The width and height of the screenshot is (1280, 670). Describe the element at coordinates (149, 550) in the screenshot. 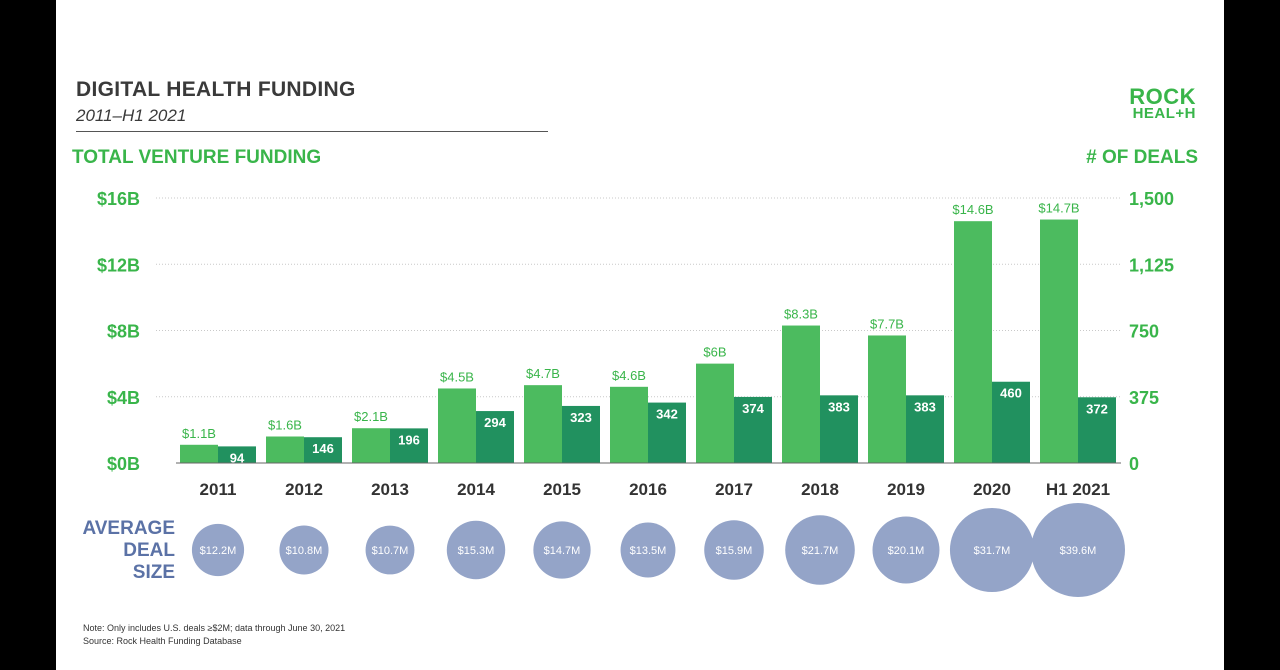

I see `avg-label-line-2: DEAL` at that location.